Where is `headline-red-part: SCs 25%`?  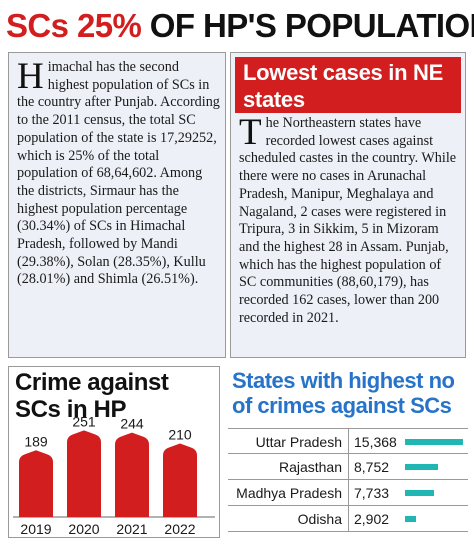 headline-red-part: SCs 25% is located at coordinates (74, 25).